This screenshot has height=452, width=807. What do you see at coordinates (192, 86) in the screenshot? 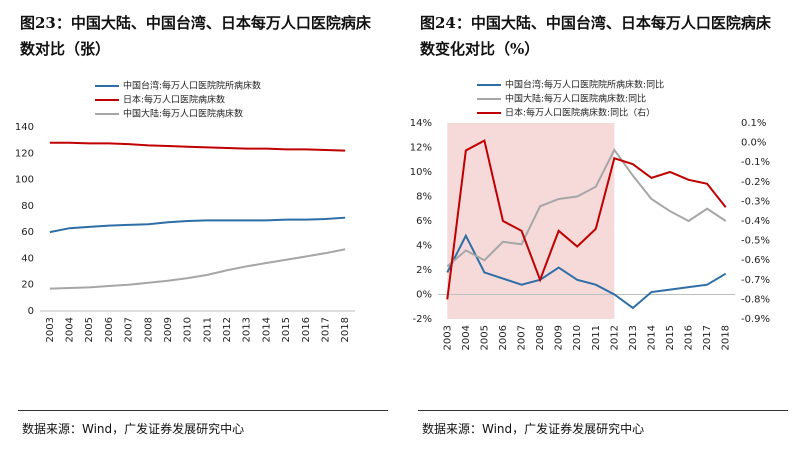
I see `legend-label: 中国台湾:每万人口医院院所病床数` at bounding box center [192, 86].